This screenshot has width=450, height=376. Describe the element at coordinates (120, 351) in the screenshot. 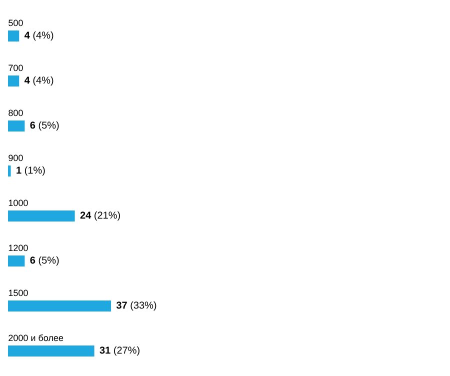

I see `data-label: 31 (27%)` at that location.